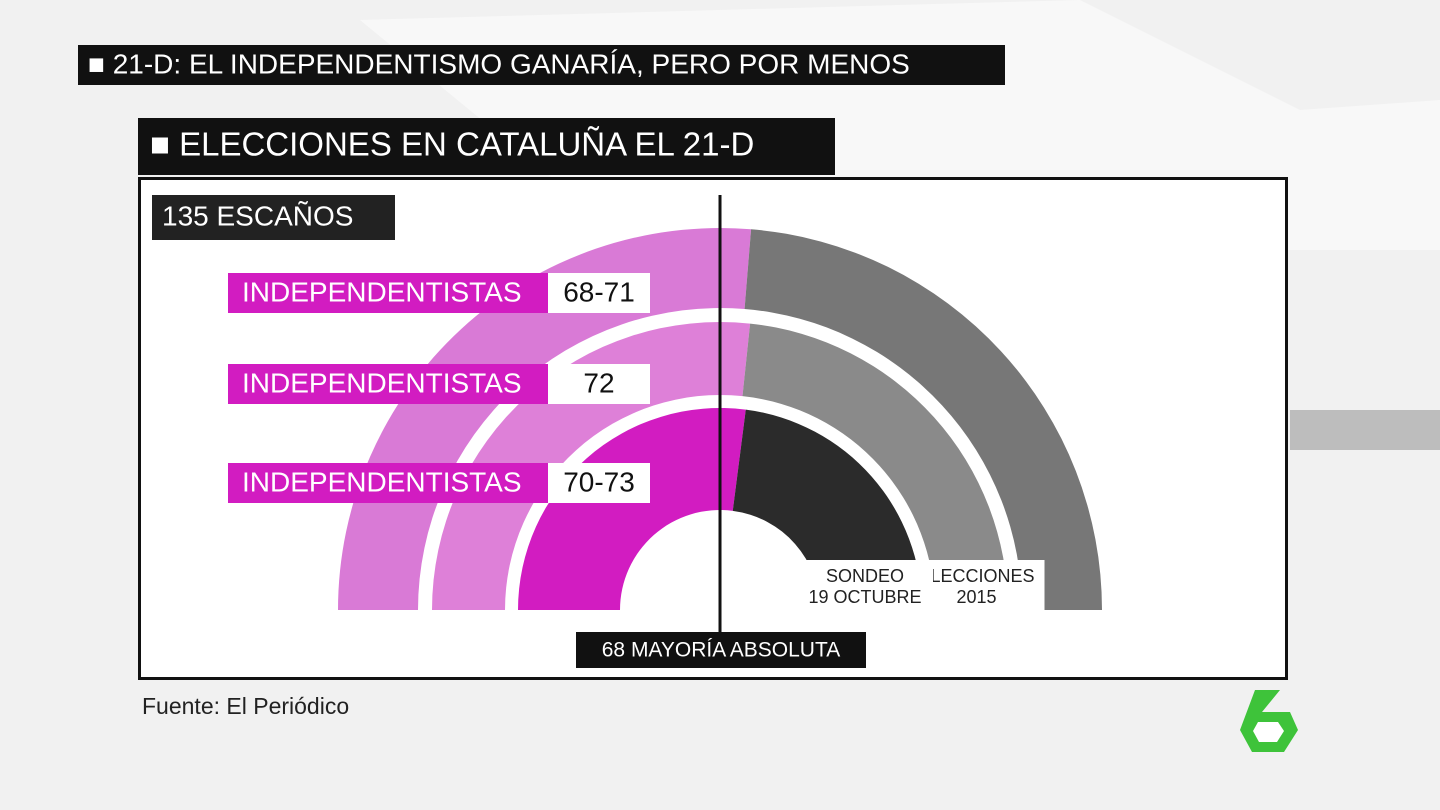 The height and width of the screenshot is (810, 1440). What do you see at coordinates (1268, 732) in the screenshot?
I see `logo-hole` at bounding box center [1268, 732].